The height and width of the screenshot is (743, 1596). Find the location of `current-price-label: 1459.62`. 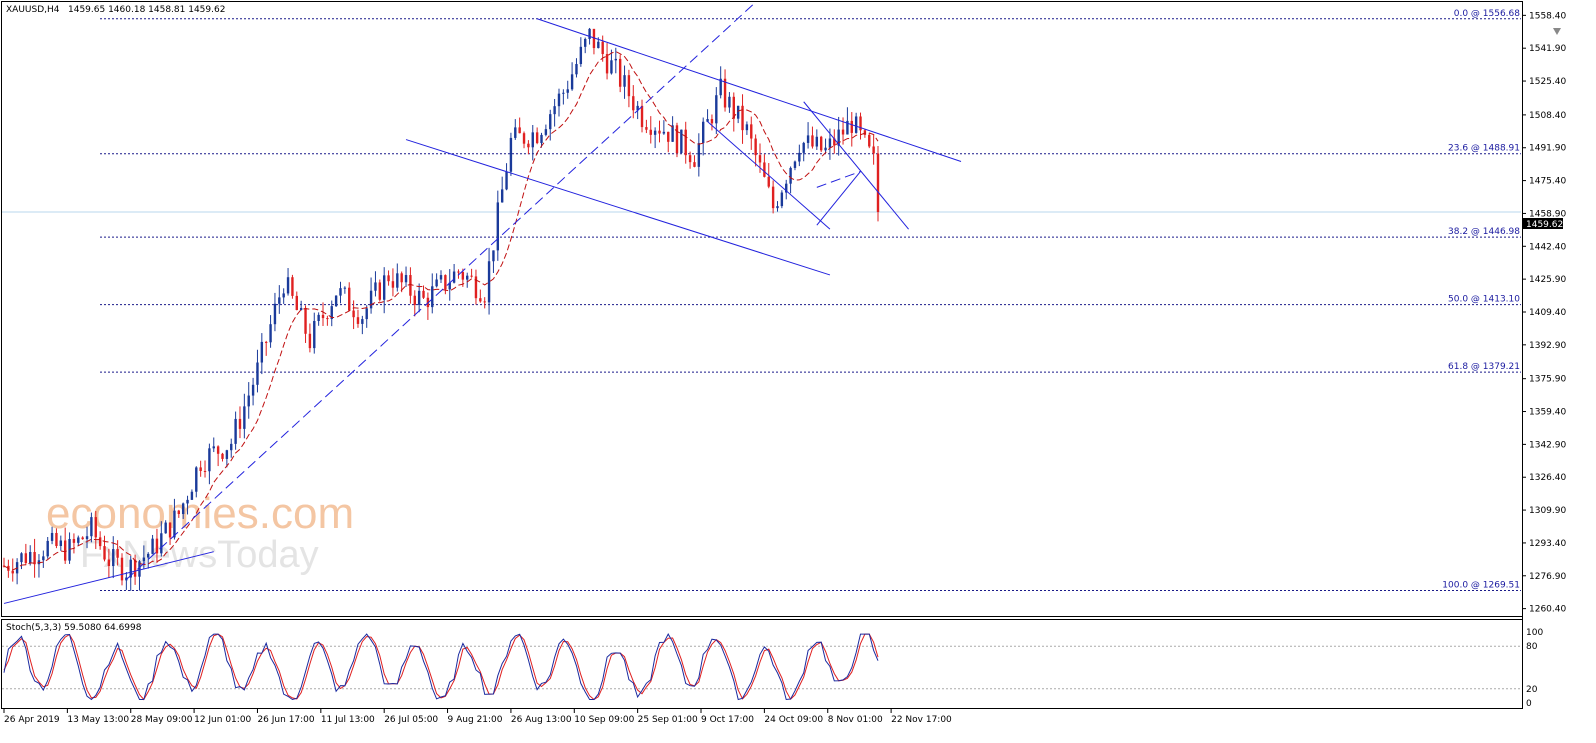

current-price-label: 1459.62 is located at coordinates (1544, 225).